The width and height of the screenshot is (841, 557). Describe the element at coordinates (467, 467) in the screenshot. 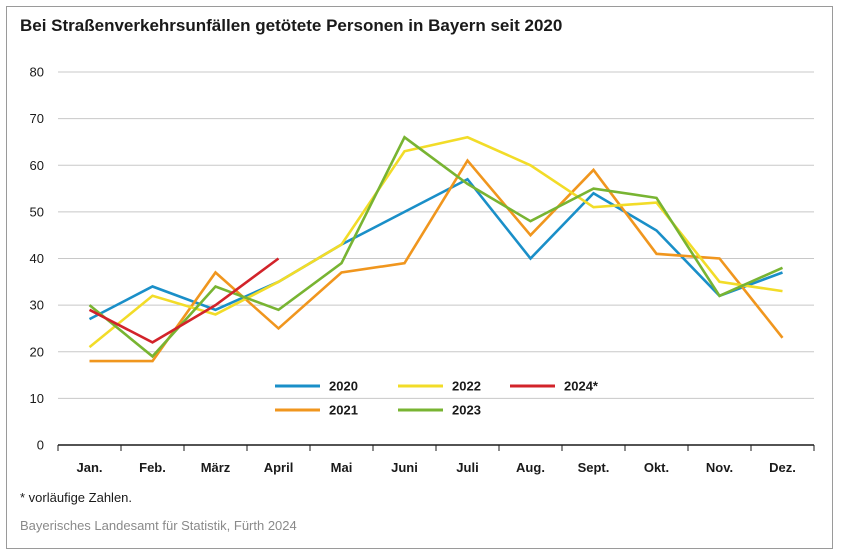

I see `x-tick-label: Juli` at that location.